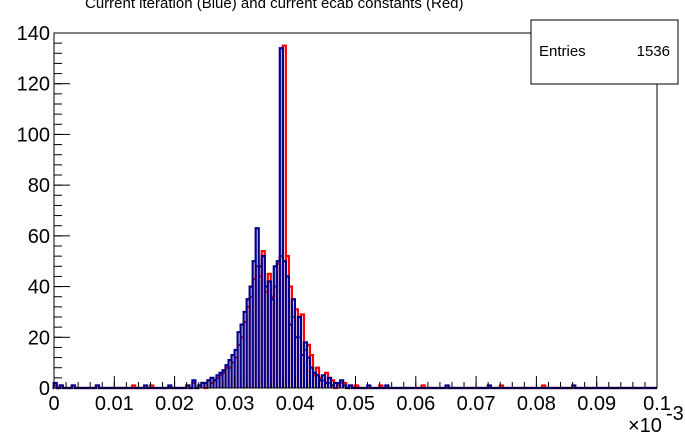 This screenshot has width=685, height=440. I want to click on x-tick-label: 0, so click(53, 404).